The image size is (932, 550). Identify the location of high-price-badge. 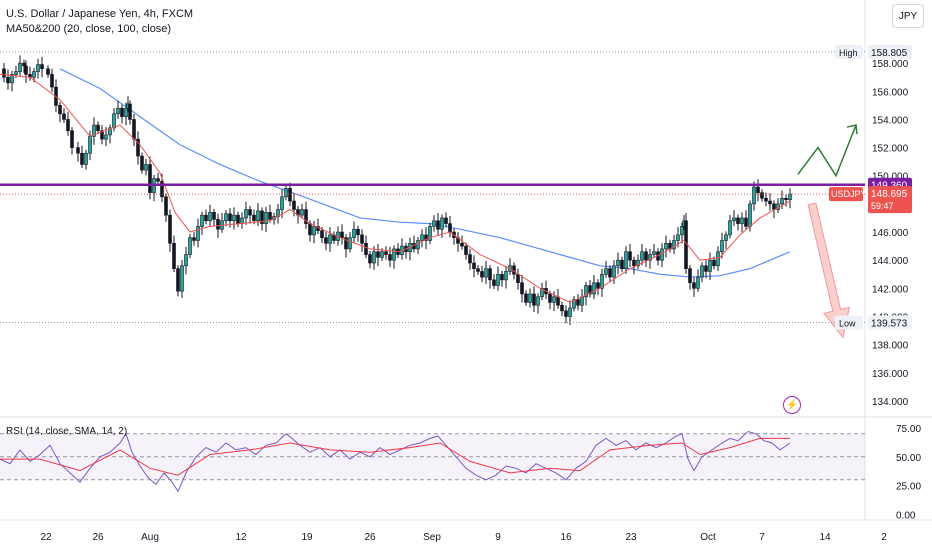
(890, 51).